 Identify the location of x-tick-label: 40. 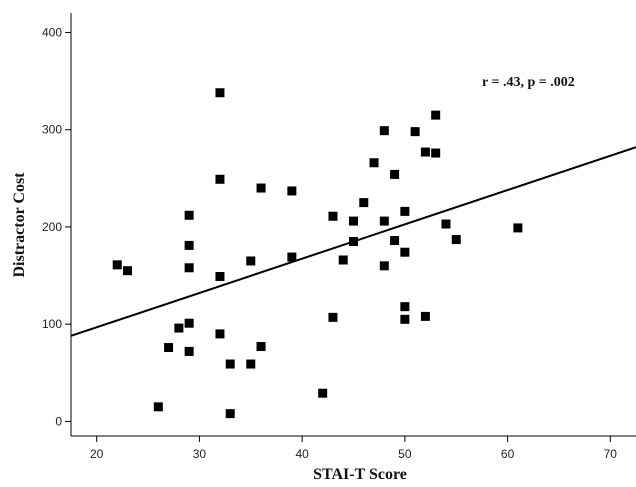
(302, 454).